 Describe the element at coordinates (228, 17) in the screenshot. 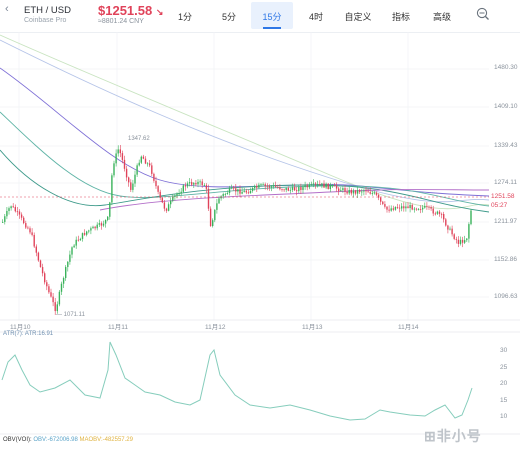

I see `tab-5m: 5分` at that location.